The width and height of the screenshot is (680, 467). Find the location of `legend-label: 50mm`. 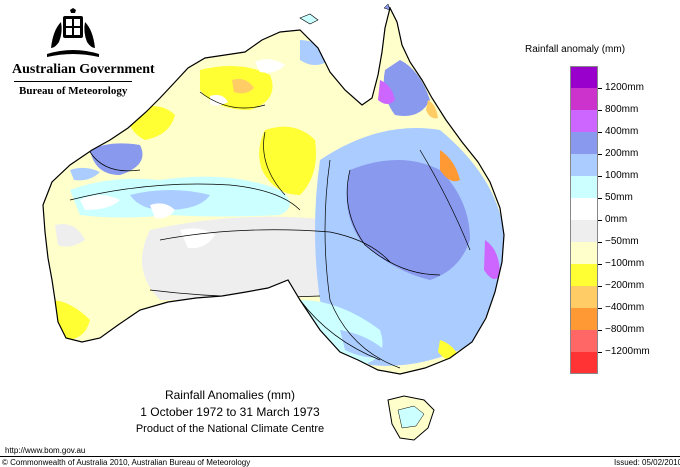

legend-label: 50mm is located at coordinates (619, 197).